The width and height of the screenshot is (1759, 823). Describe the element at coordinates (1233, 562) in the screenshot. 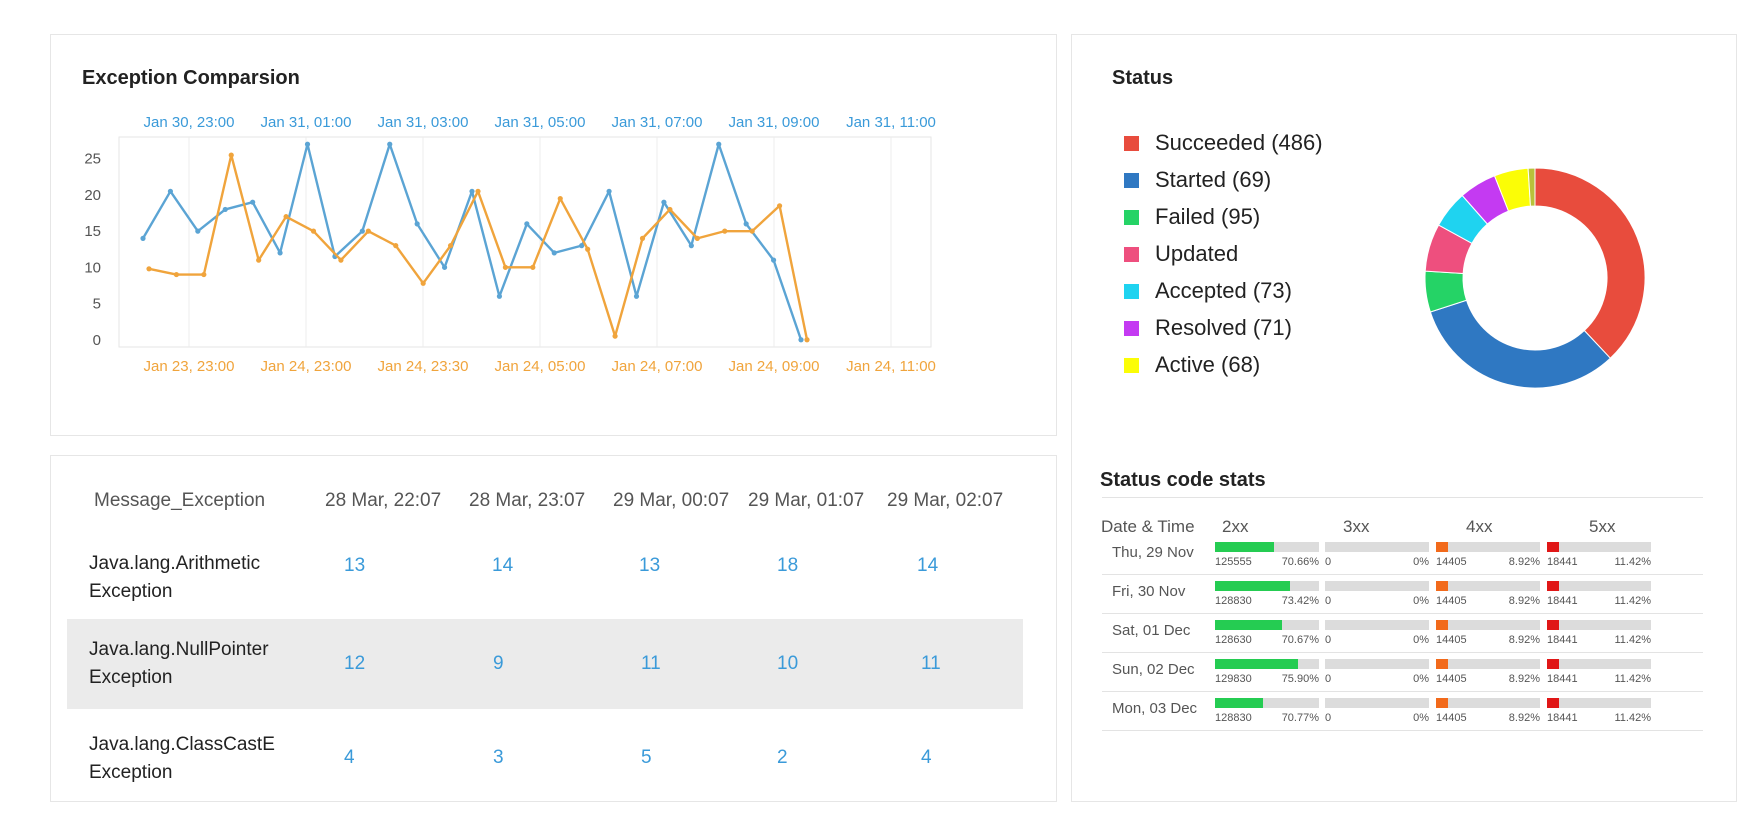

I see `sc-count: 125555` at that location.